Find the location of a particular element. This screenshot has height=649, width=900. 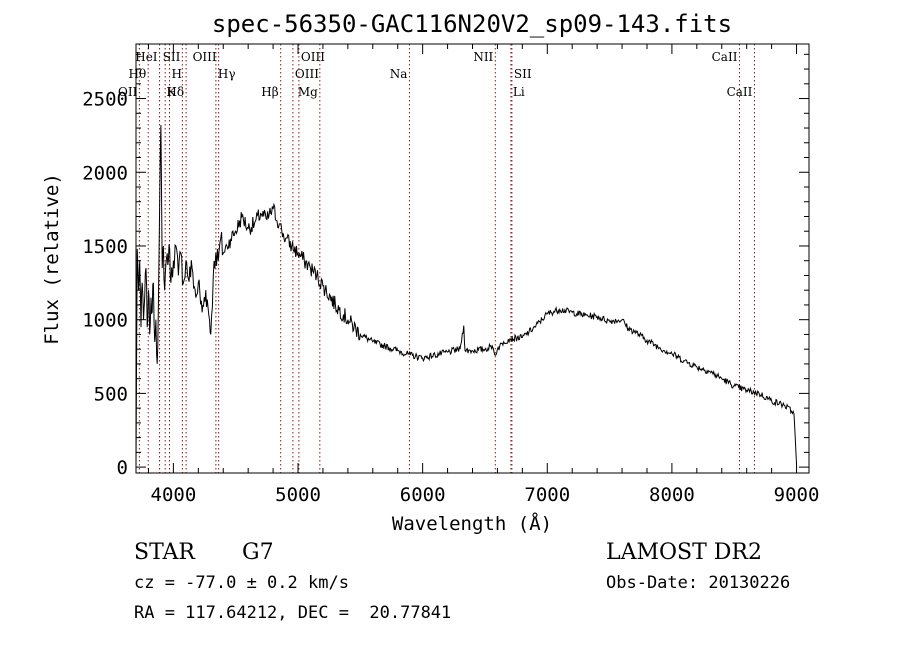

x-axis-label: Wavelength (Å) is located at coordinates (472, 523).